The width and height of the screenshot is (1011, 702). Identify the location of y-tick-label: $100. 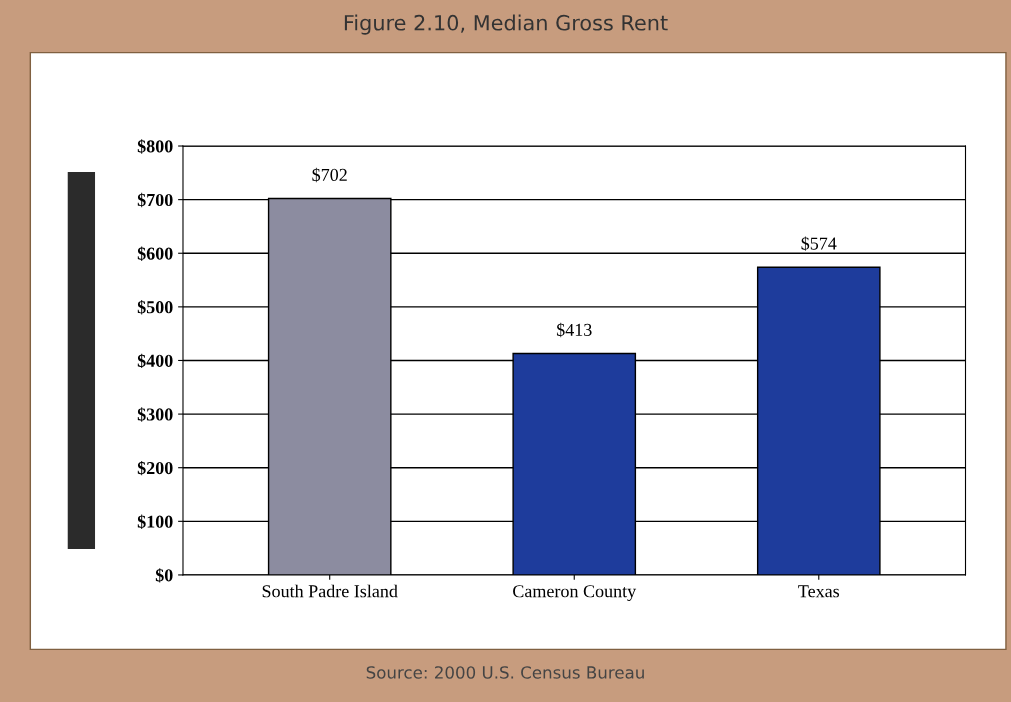
(155, 521).